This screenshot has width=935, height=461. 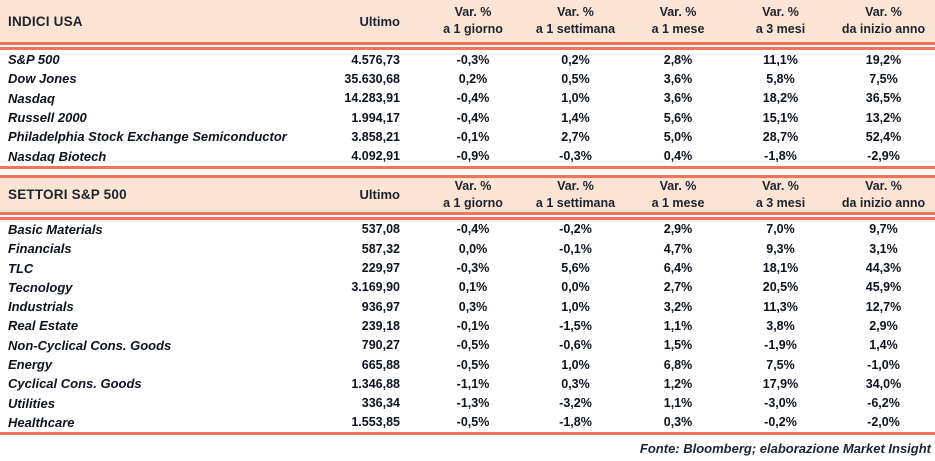 I want to click on var-value: -0,1%, so click(x=473, y=325).